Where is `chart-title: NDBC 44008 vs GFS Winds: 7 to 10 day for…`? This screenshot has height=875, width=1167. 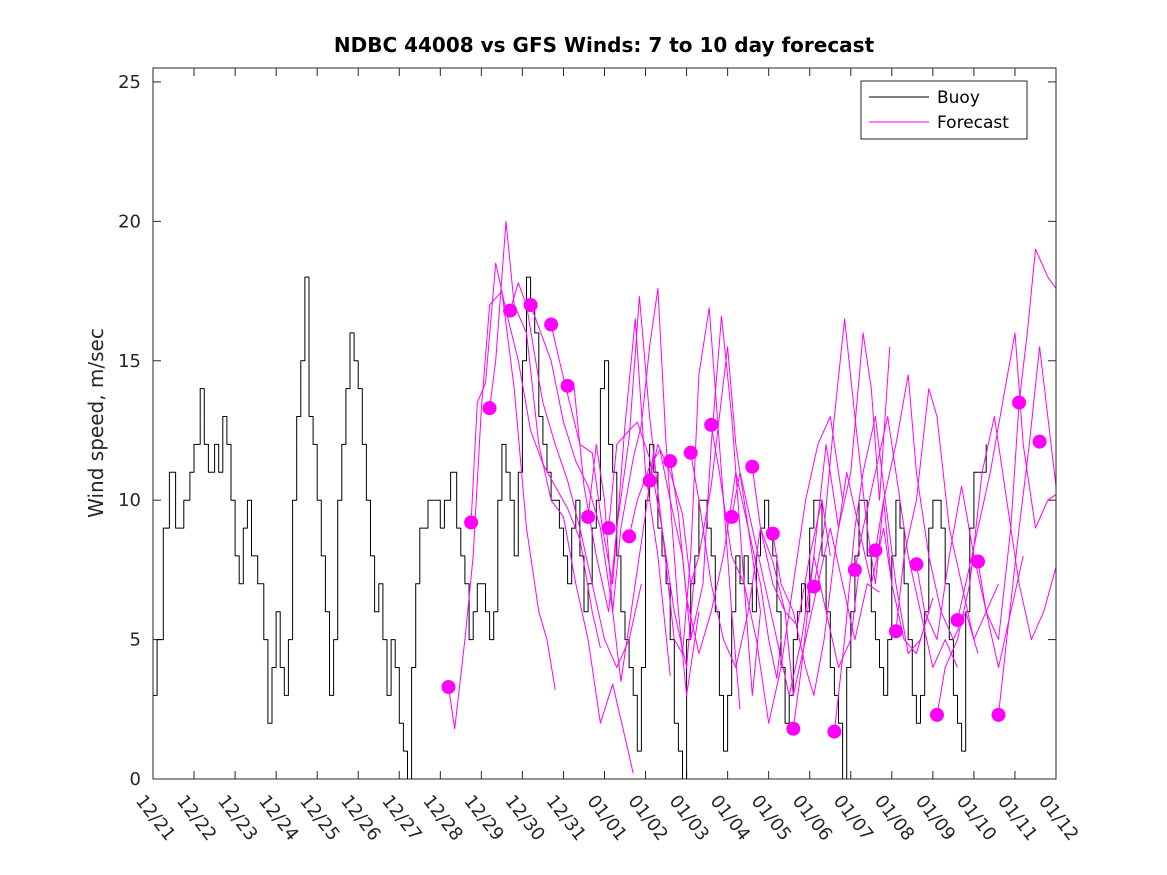 chart-title: NDBC 44008 vs GFS Winds: 7 to 10 day for… is located at coordinates (604, 45).